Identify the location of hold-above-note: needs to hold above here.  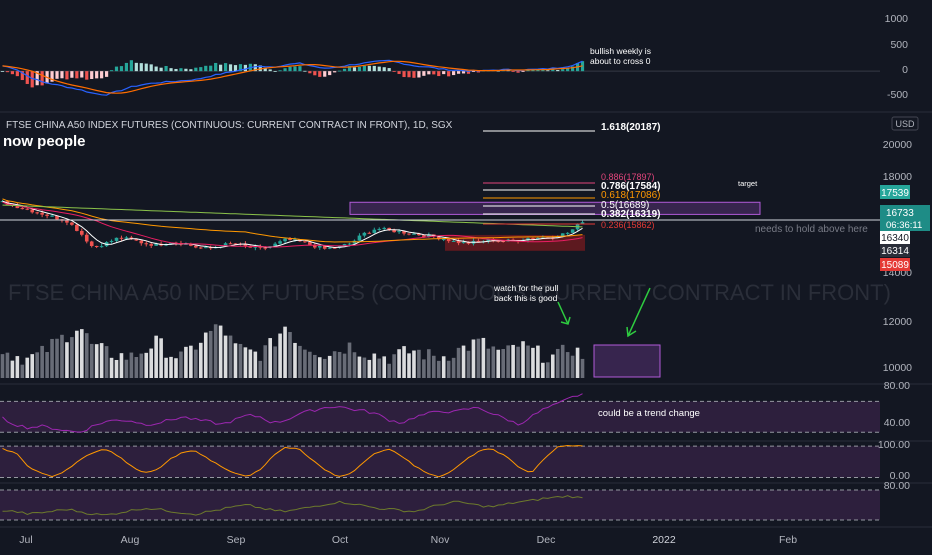
(811, 229).